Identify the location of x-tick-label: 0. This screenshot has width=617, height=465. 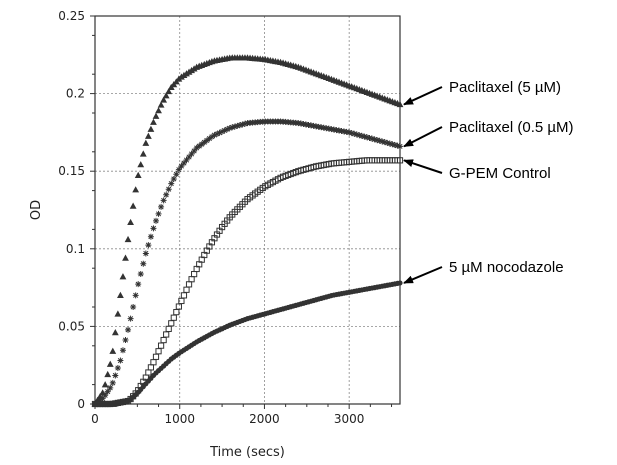
(95, 419).